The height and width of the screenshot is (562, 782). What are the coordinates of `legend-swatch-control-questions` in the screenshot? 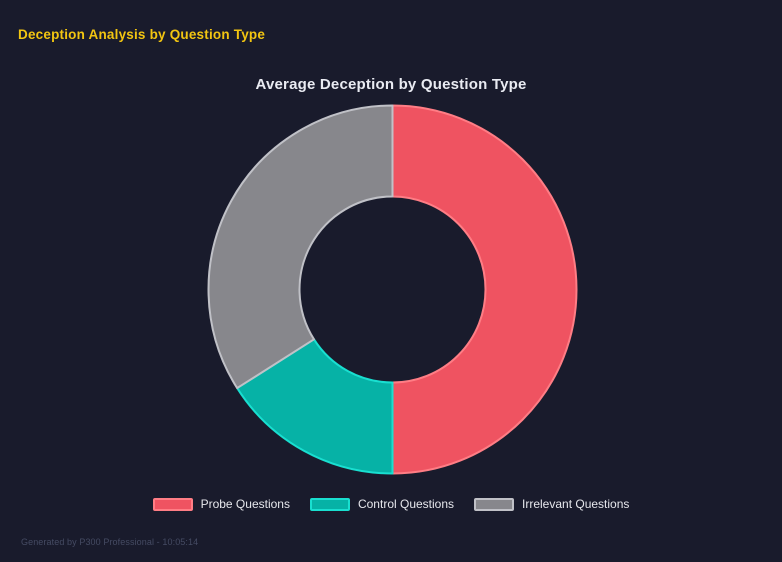 It's located at (329, 504).